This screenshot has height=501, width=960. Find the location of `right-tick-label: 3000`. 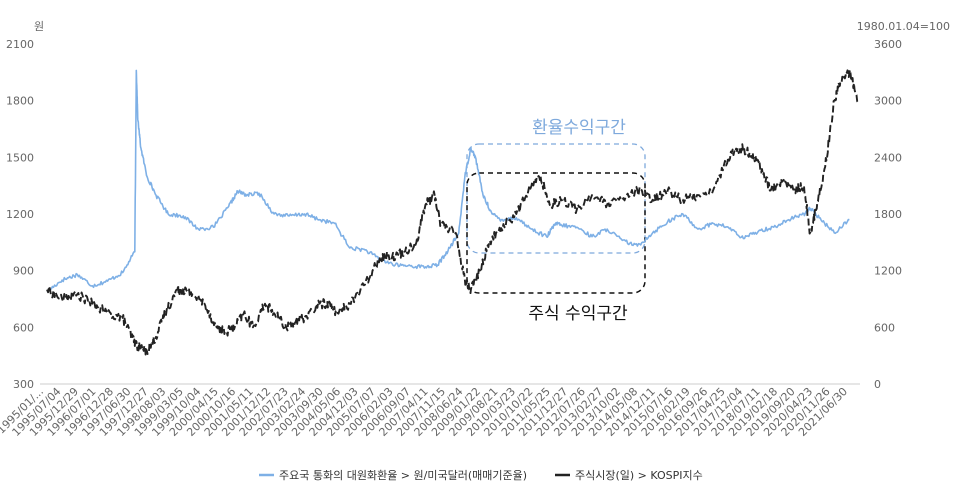

right-tick-label: 3000 is located at coordinates (888, 101).